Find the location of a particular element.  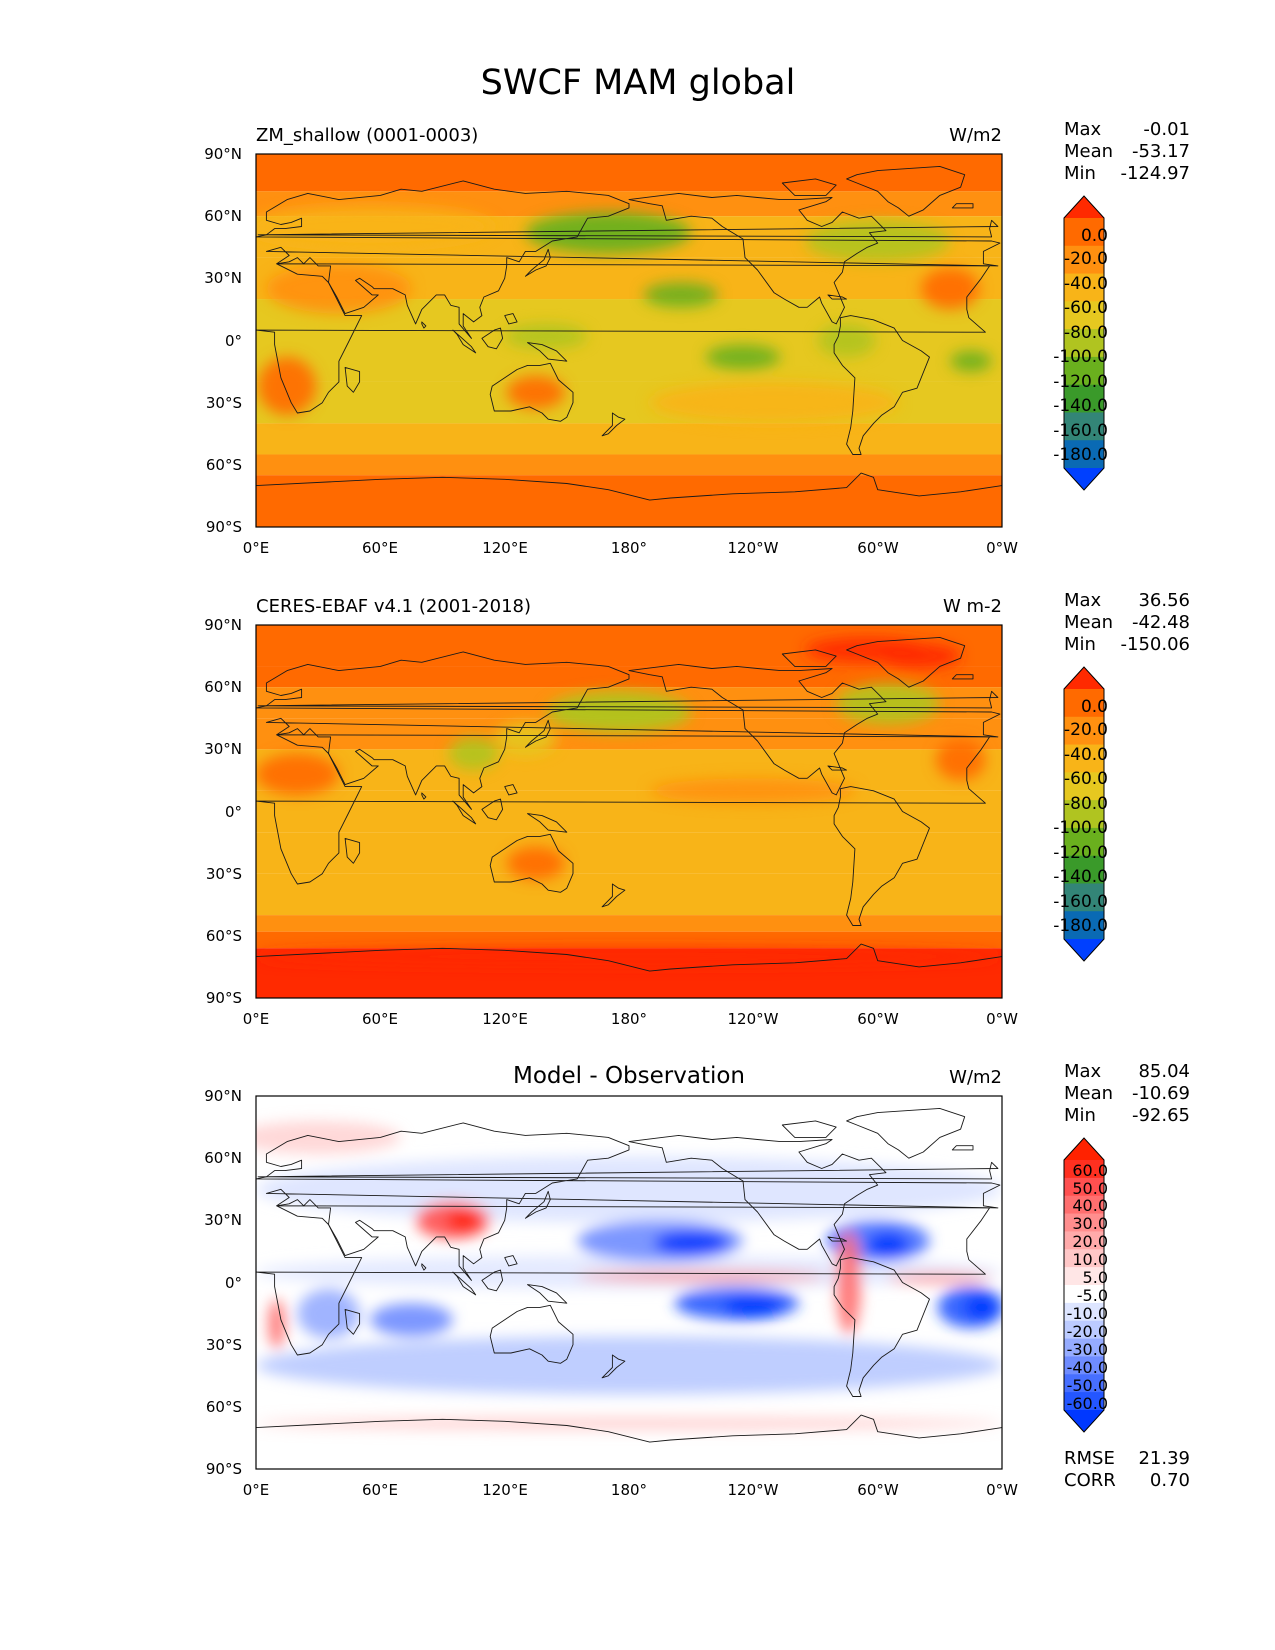

stat-value: -92.65 is located at coordinates (1161, 1115).